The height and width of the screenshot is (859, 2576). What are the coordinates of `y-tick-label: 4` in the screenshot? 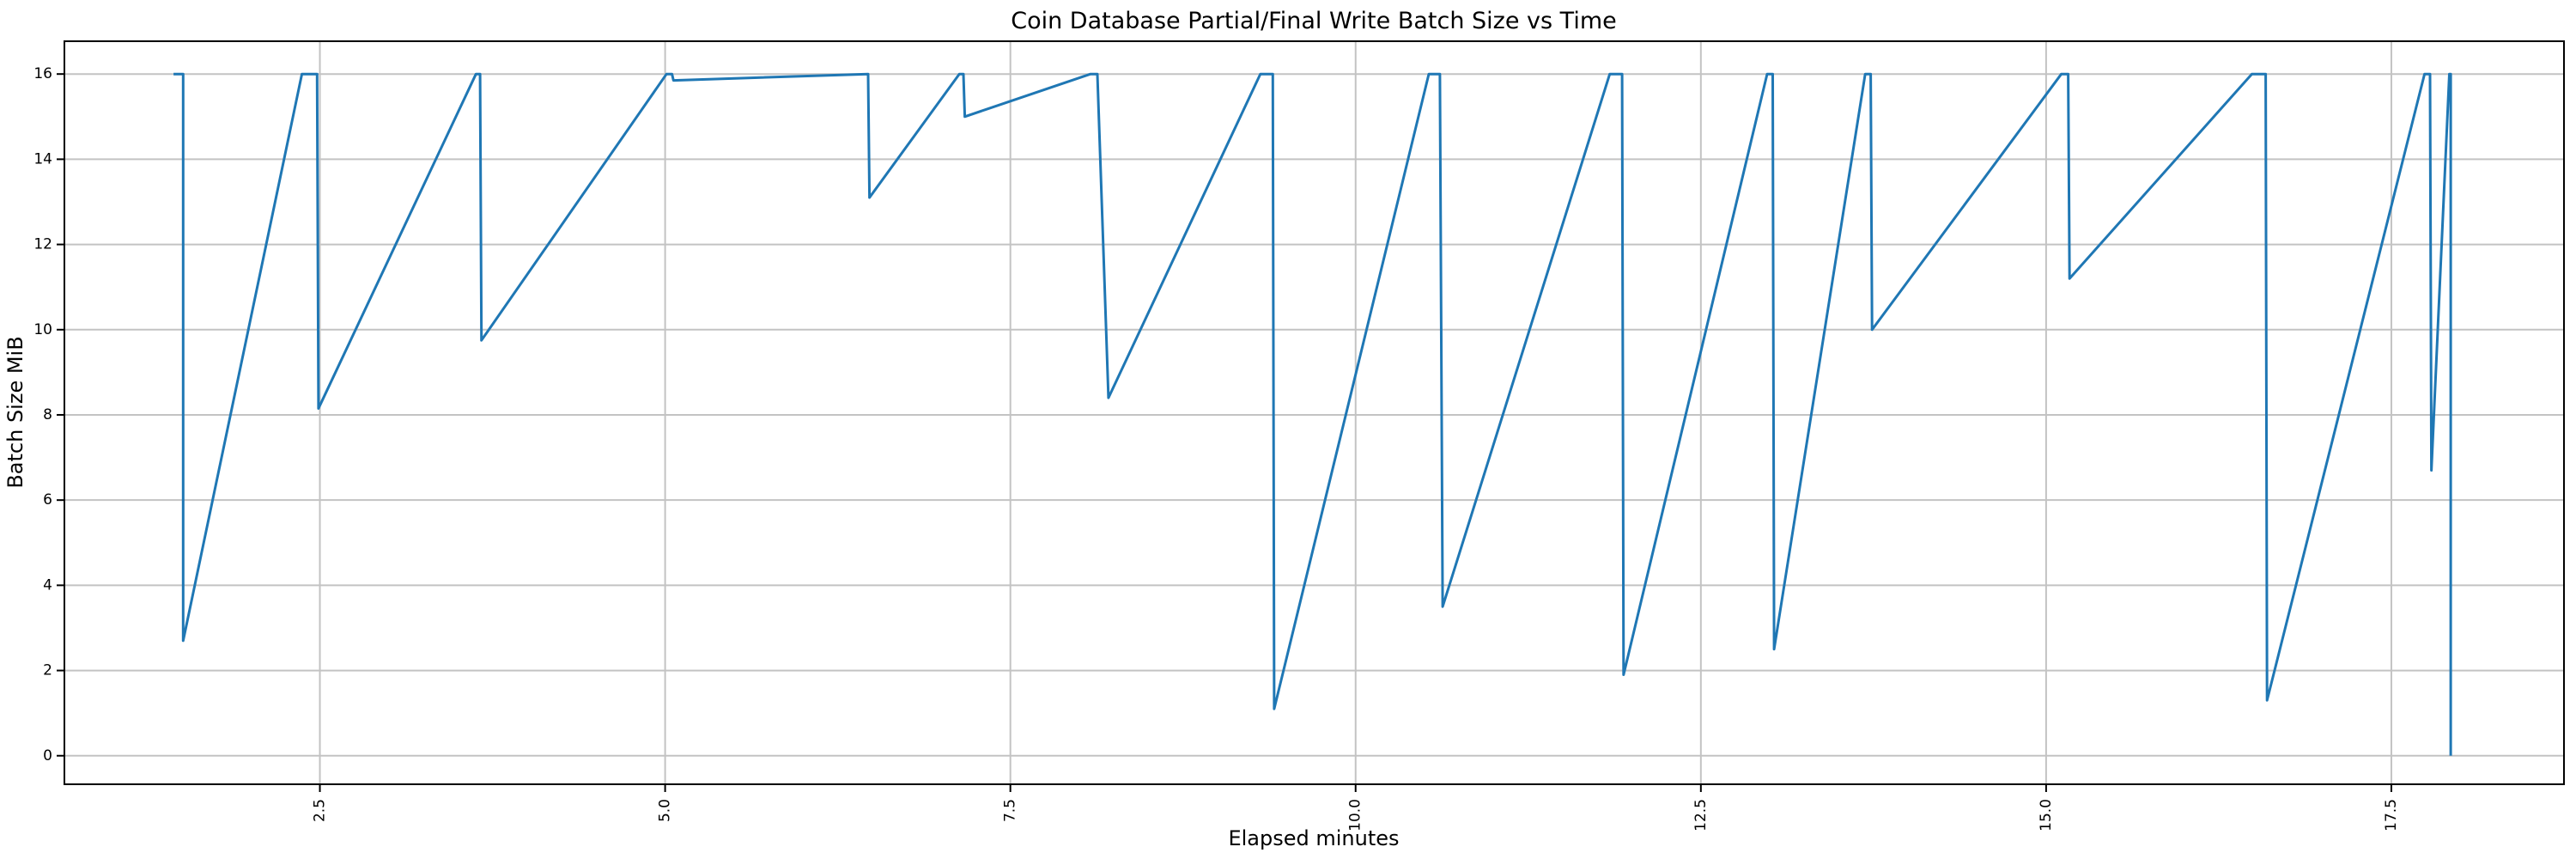 It's located at (48, 585).